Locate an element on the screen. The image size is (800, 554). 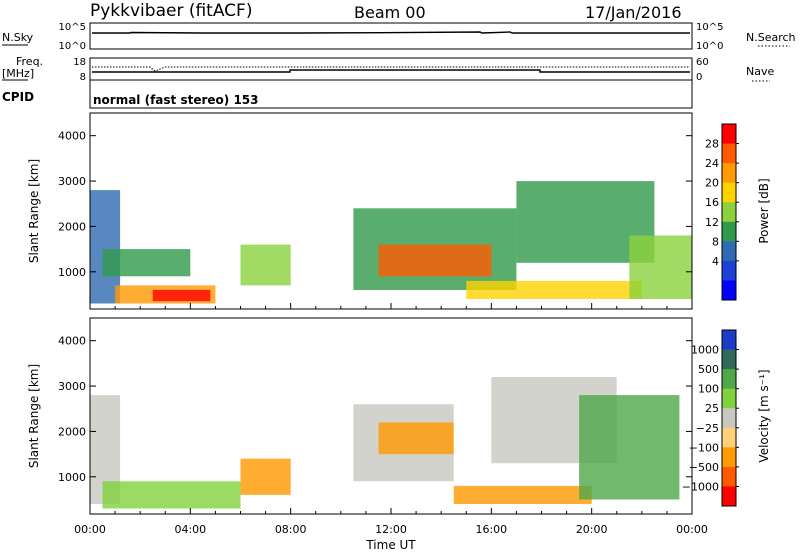
date-title: 17/Jan/2016 is located at coordinates (633, 12).